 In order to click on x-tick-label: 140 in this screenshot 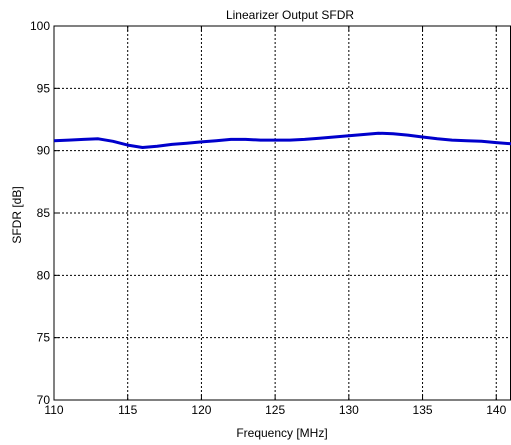, I will do `click(496, 410)`.